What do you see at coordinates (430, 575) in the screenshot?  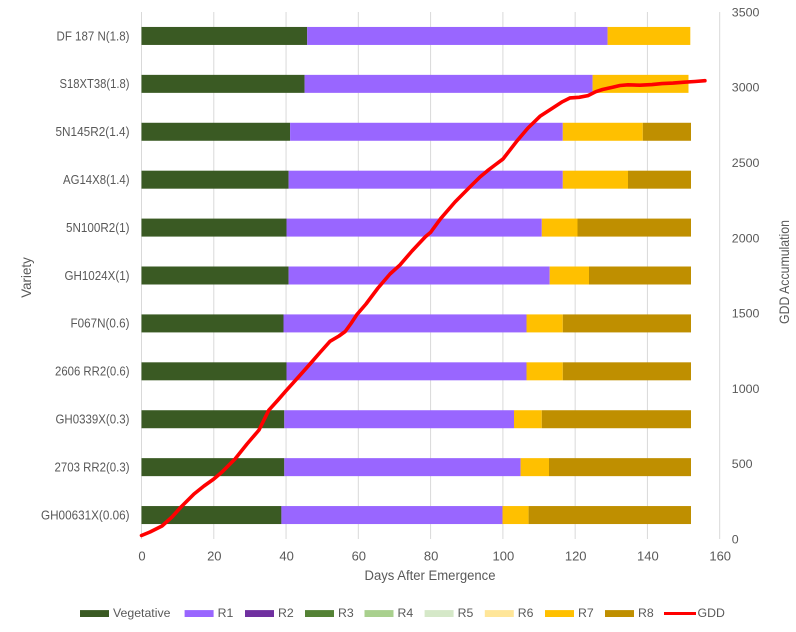 I see `svg-text: Days After Emergence` at bounding box center [430, 575].